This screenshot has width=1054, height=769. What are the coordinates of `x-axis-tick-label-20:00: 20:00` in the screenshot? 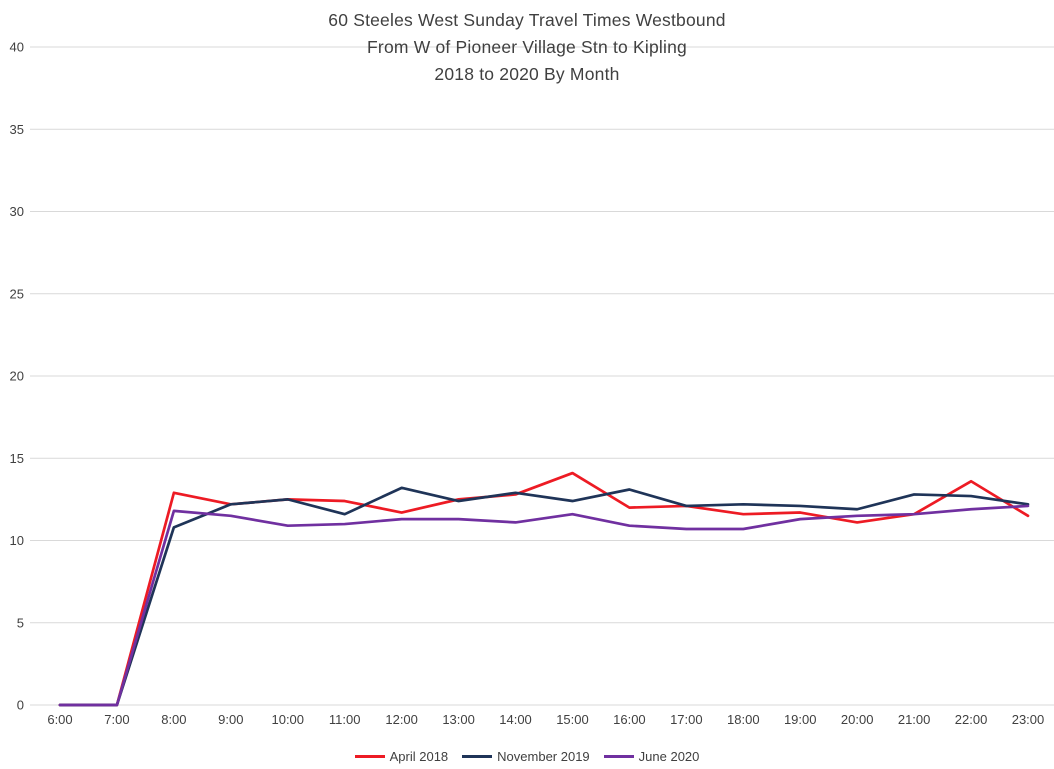 It's located at (857, 719).